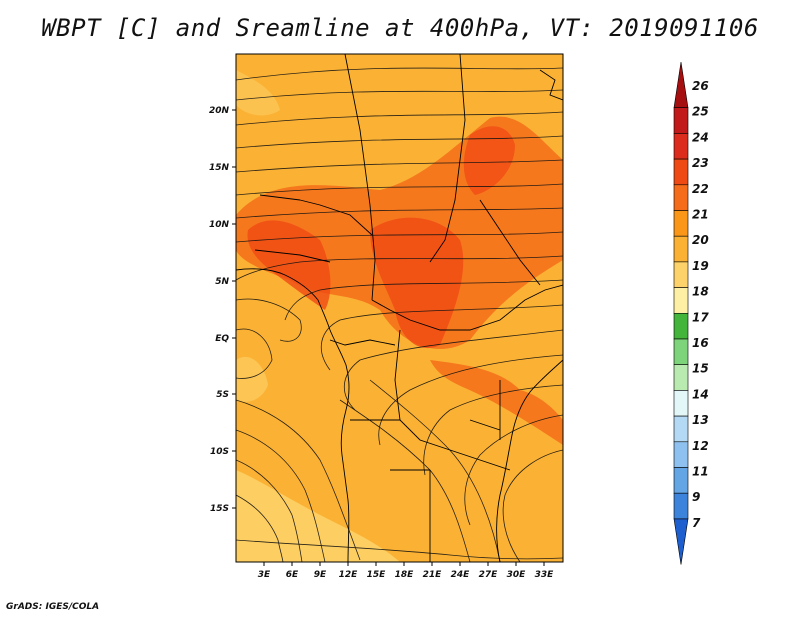  What do you see at coordinates (264, 575) in the screenshot?
I see `lon-tick-label: 3E` at bounding box center [264, 575].